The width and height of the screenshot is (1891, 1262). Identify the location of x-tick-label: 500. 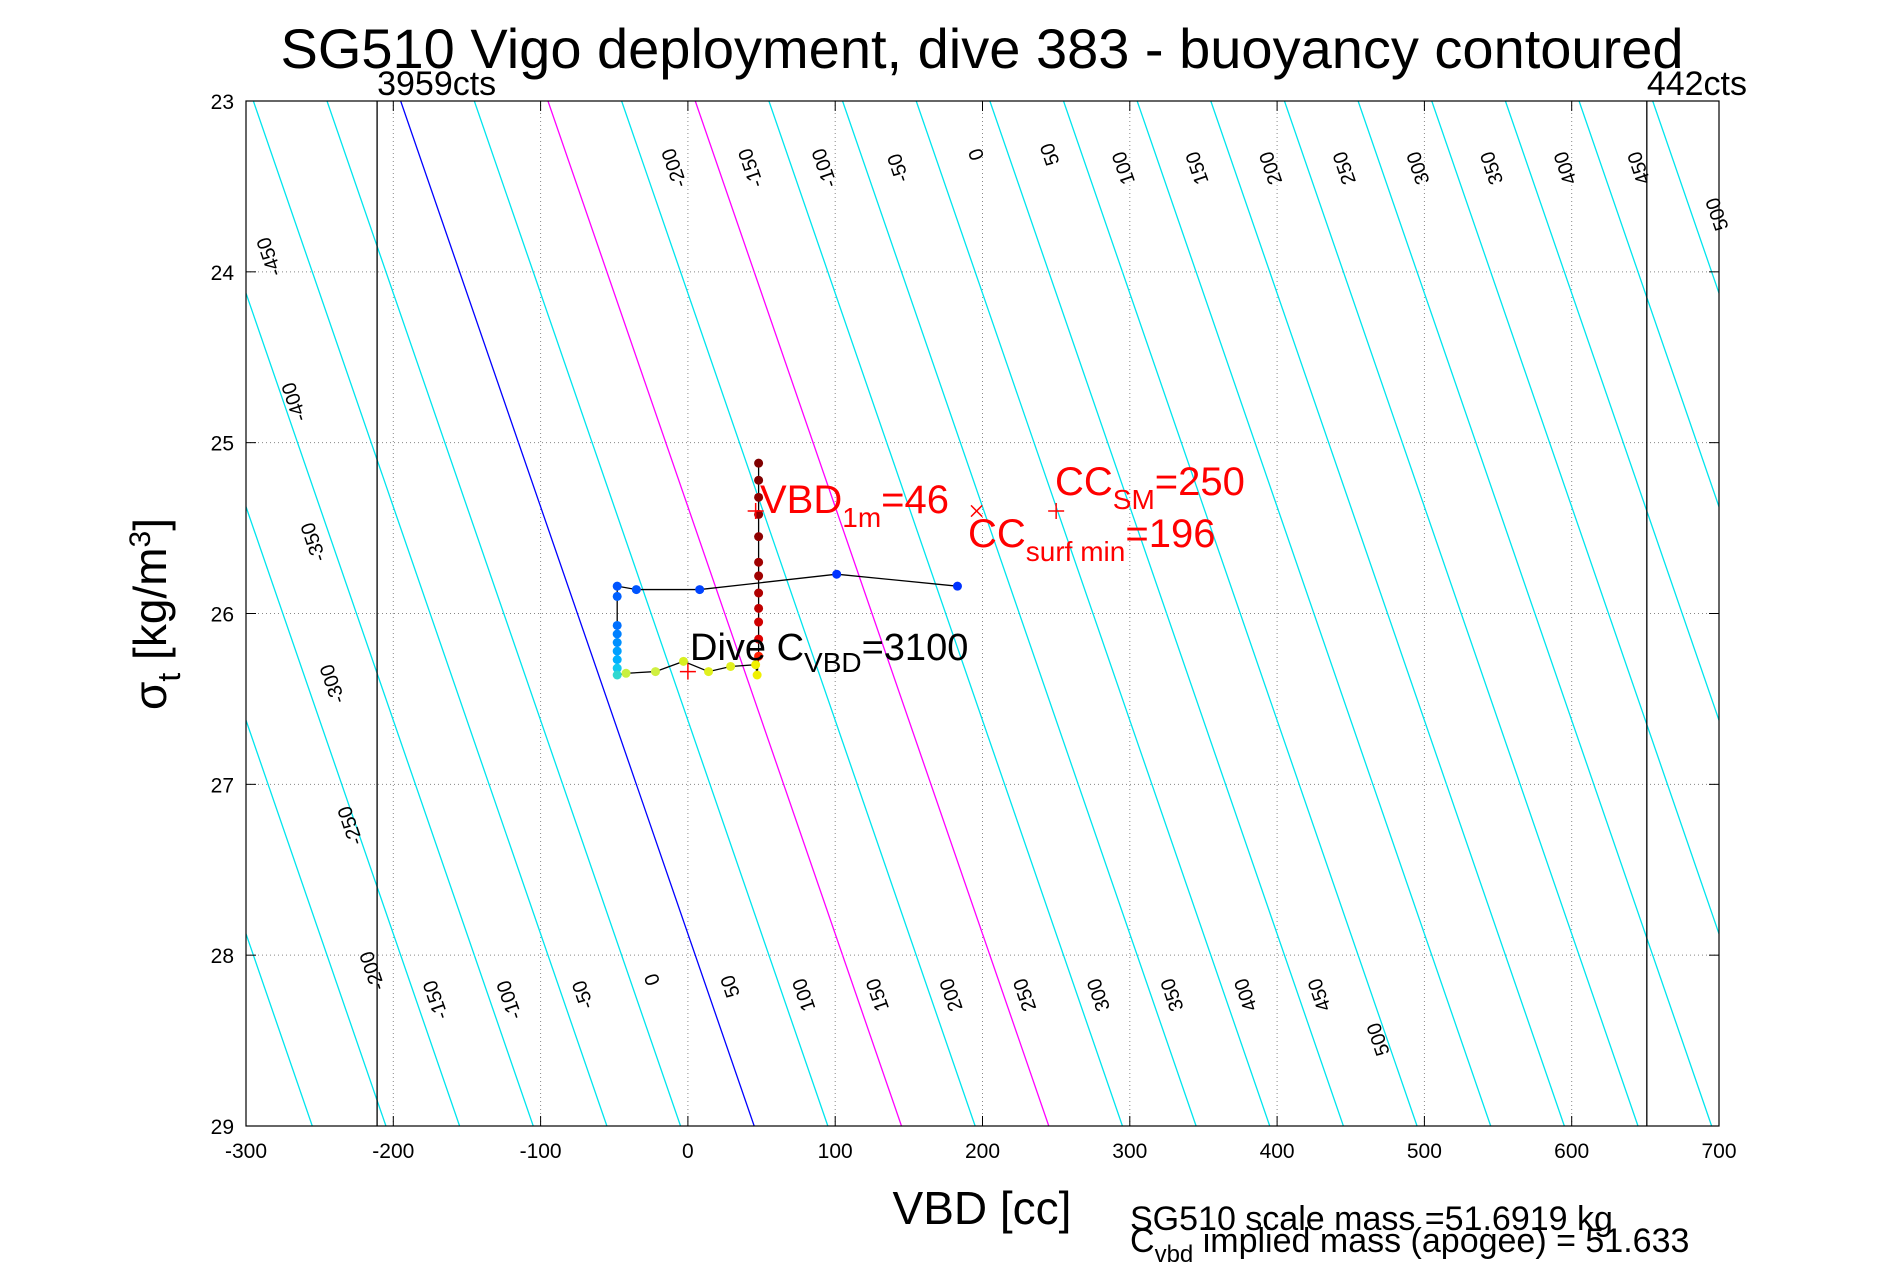
(1424, 1151).